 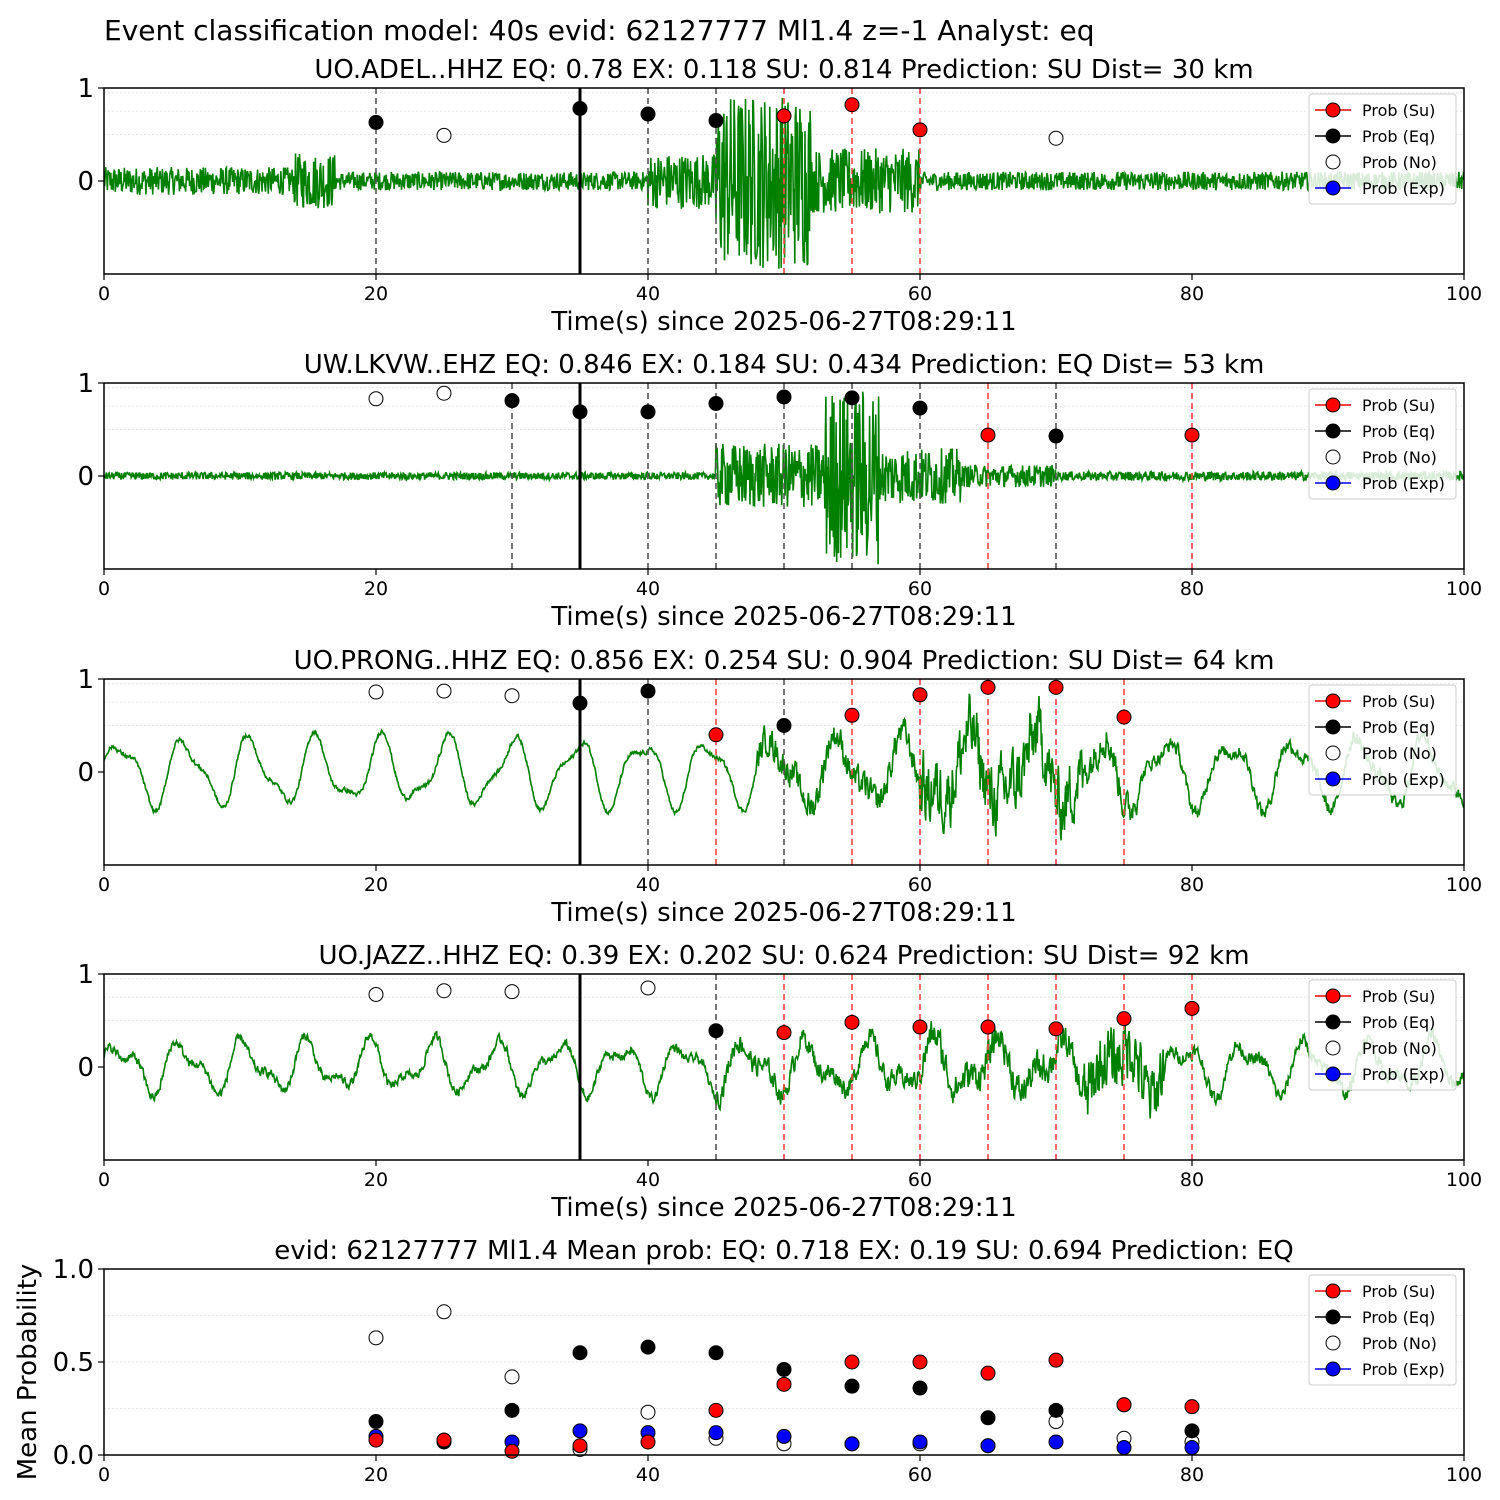 What do you see at coordinates (73, 1270) in the screenshot?
I see `y-tick-label: 1.0` at bounding box center [73, 1270].